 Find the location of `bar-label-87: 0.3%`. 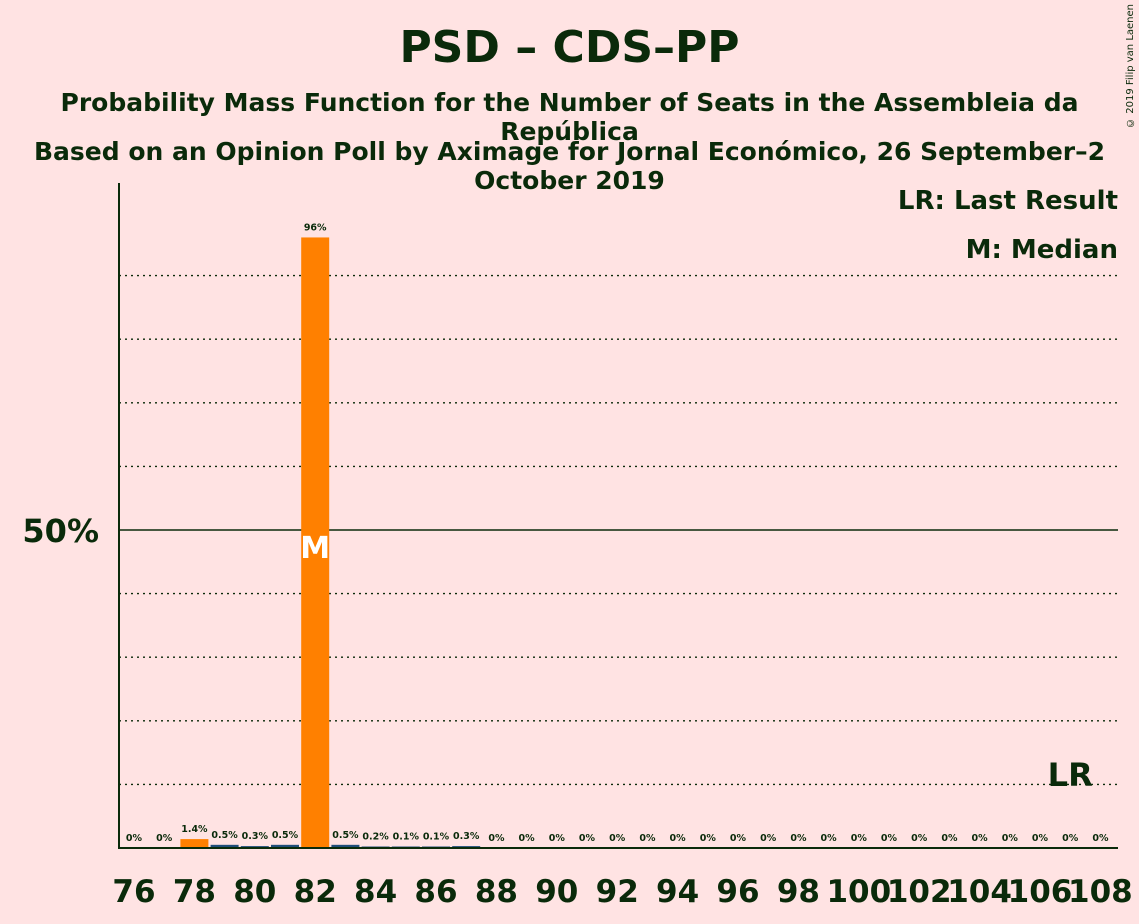

bar-label-87: 0.3% is located at coordinates (466, 836).